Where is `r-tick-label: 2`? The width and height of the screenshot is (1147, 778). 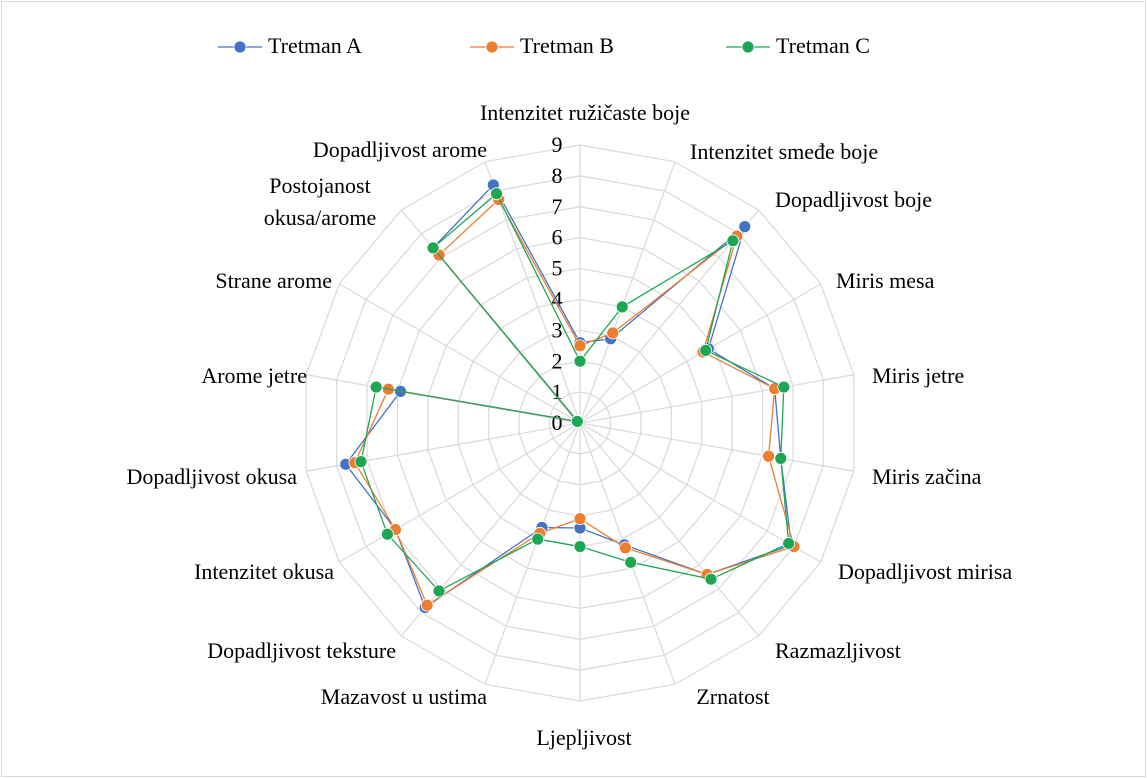 r-tick-label: 2 is located at coordinates (557, 360).